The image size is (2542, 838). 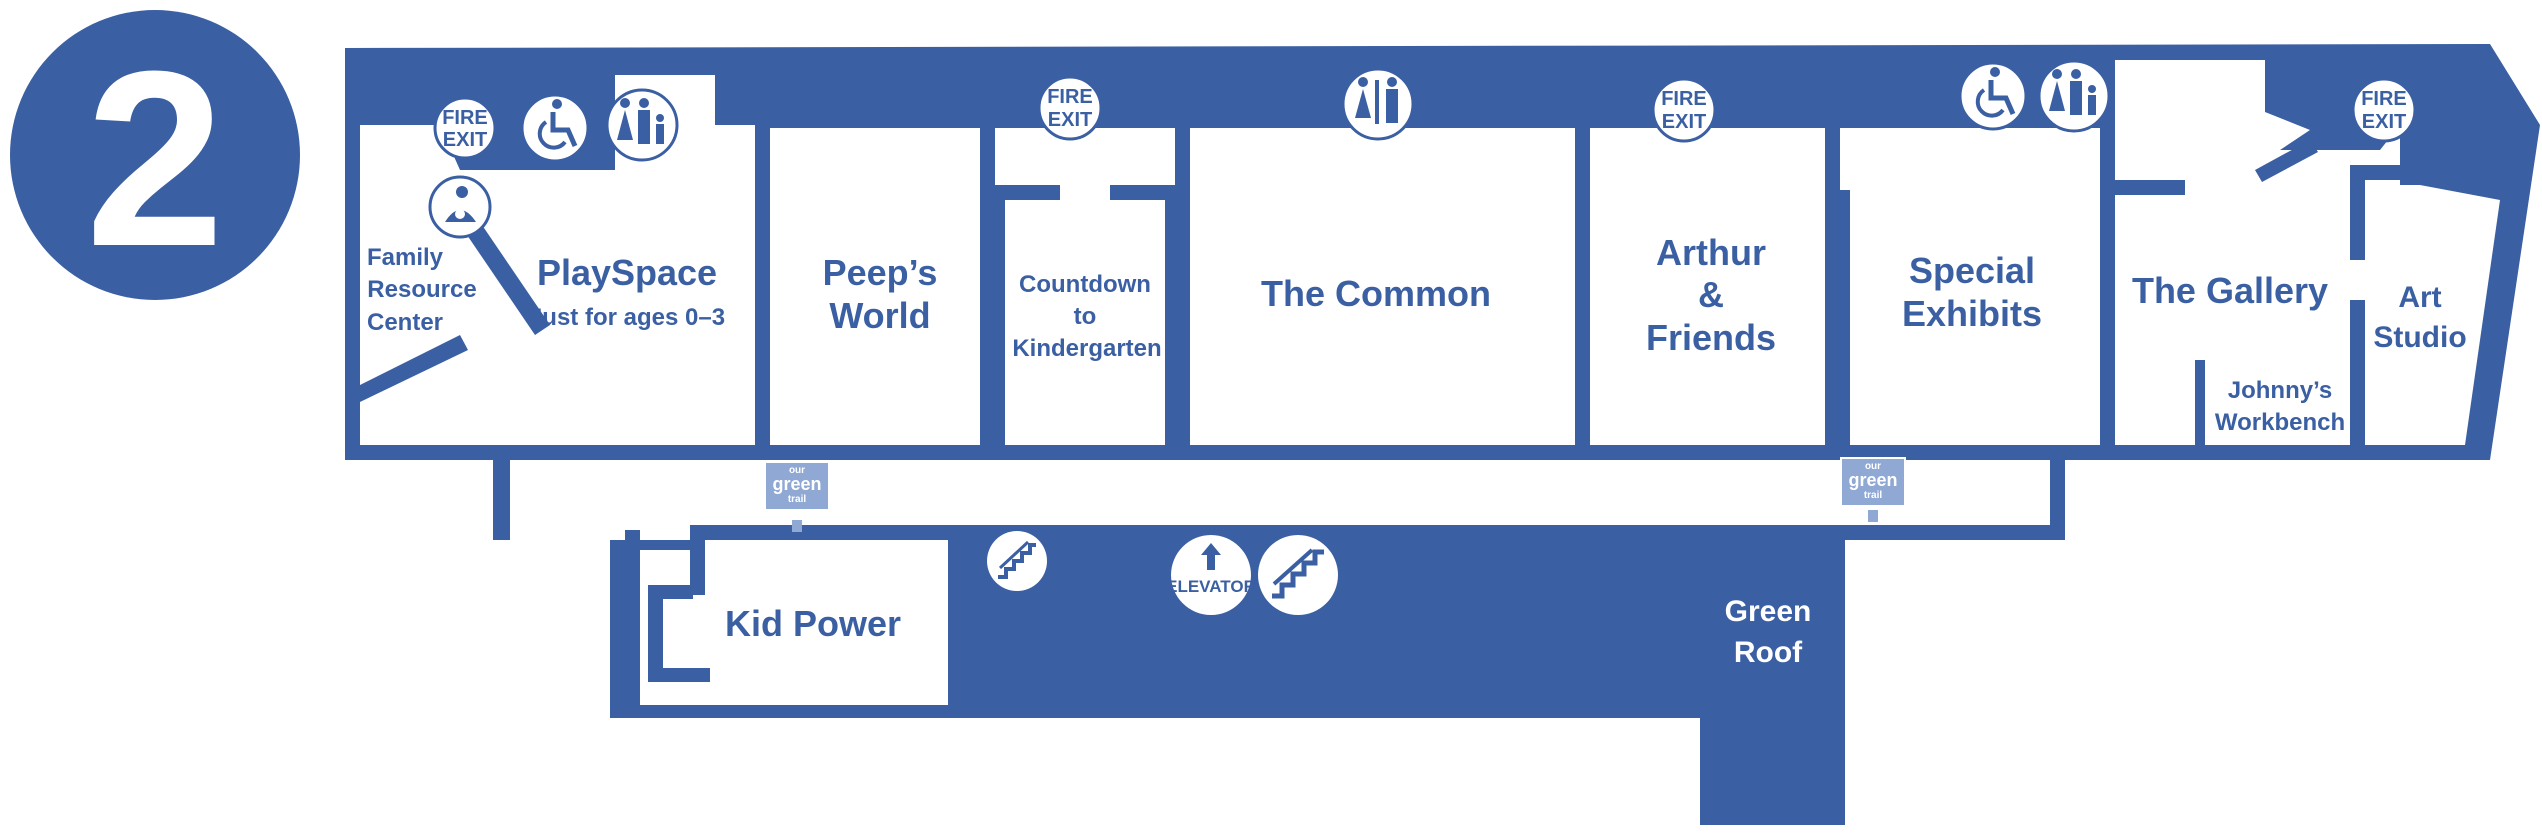 What do you see at coordinates (679, 675) in the screenshot?
I see `kid-power-inner-wall-b` at bounding box center [679, 675].